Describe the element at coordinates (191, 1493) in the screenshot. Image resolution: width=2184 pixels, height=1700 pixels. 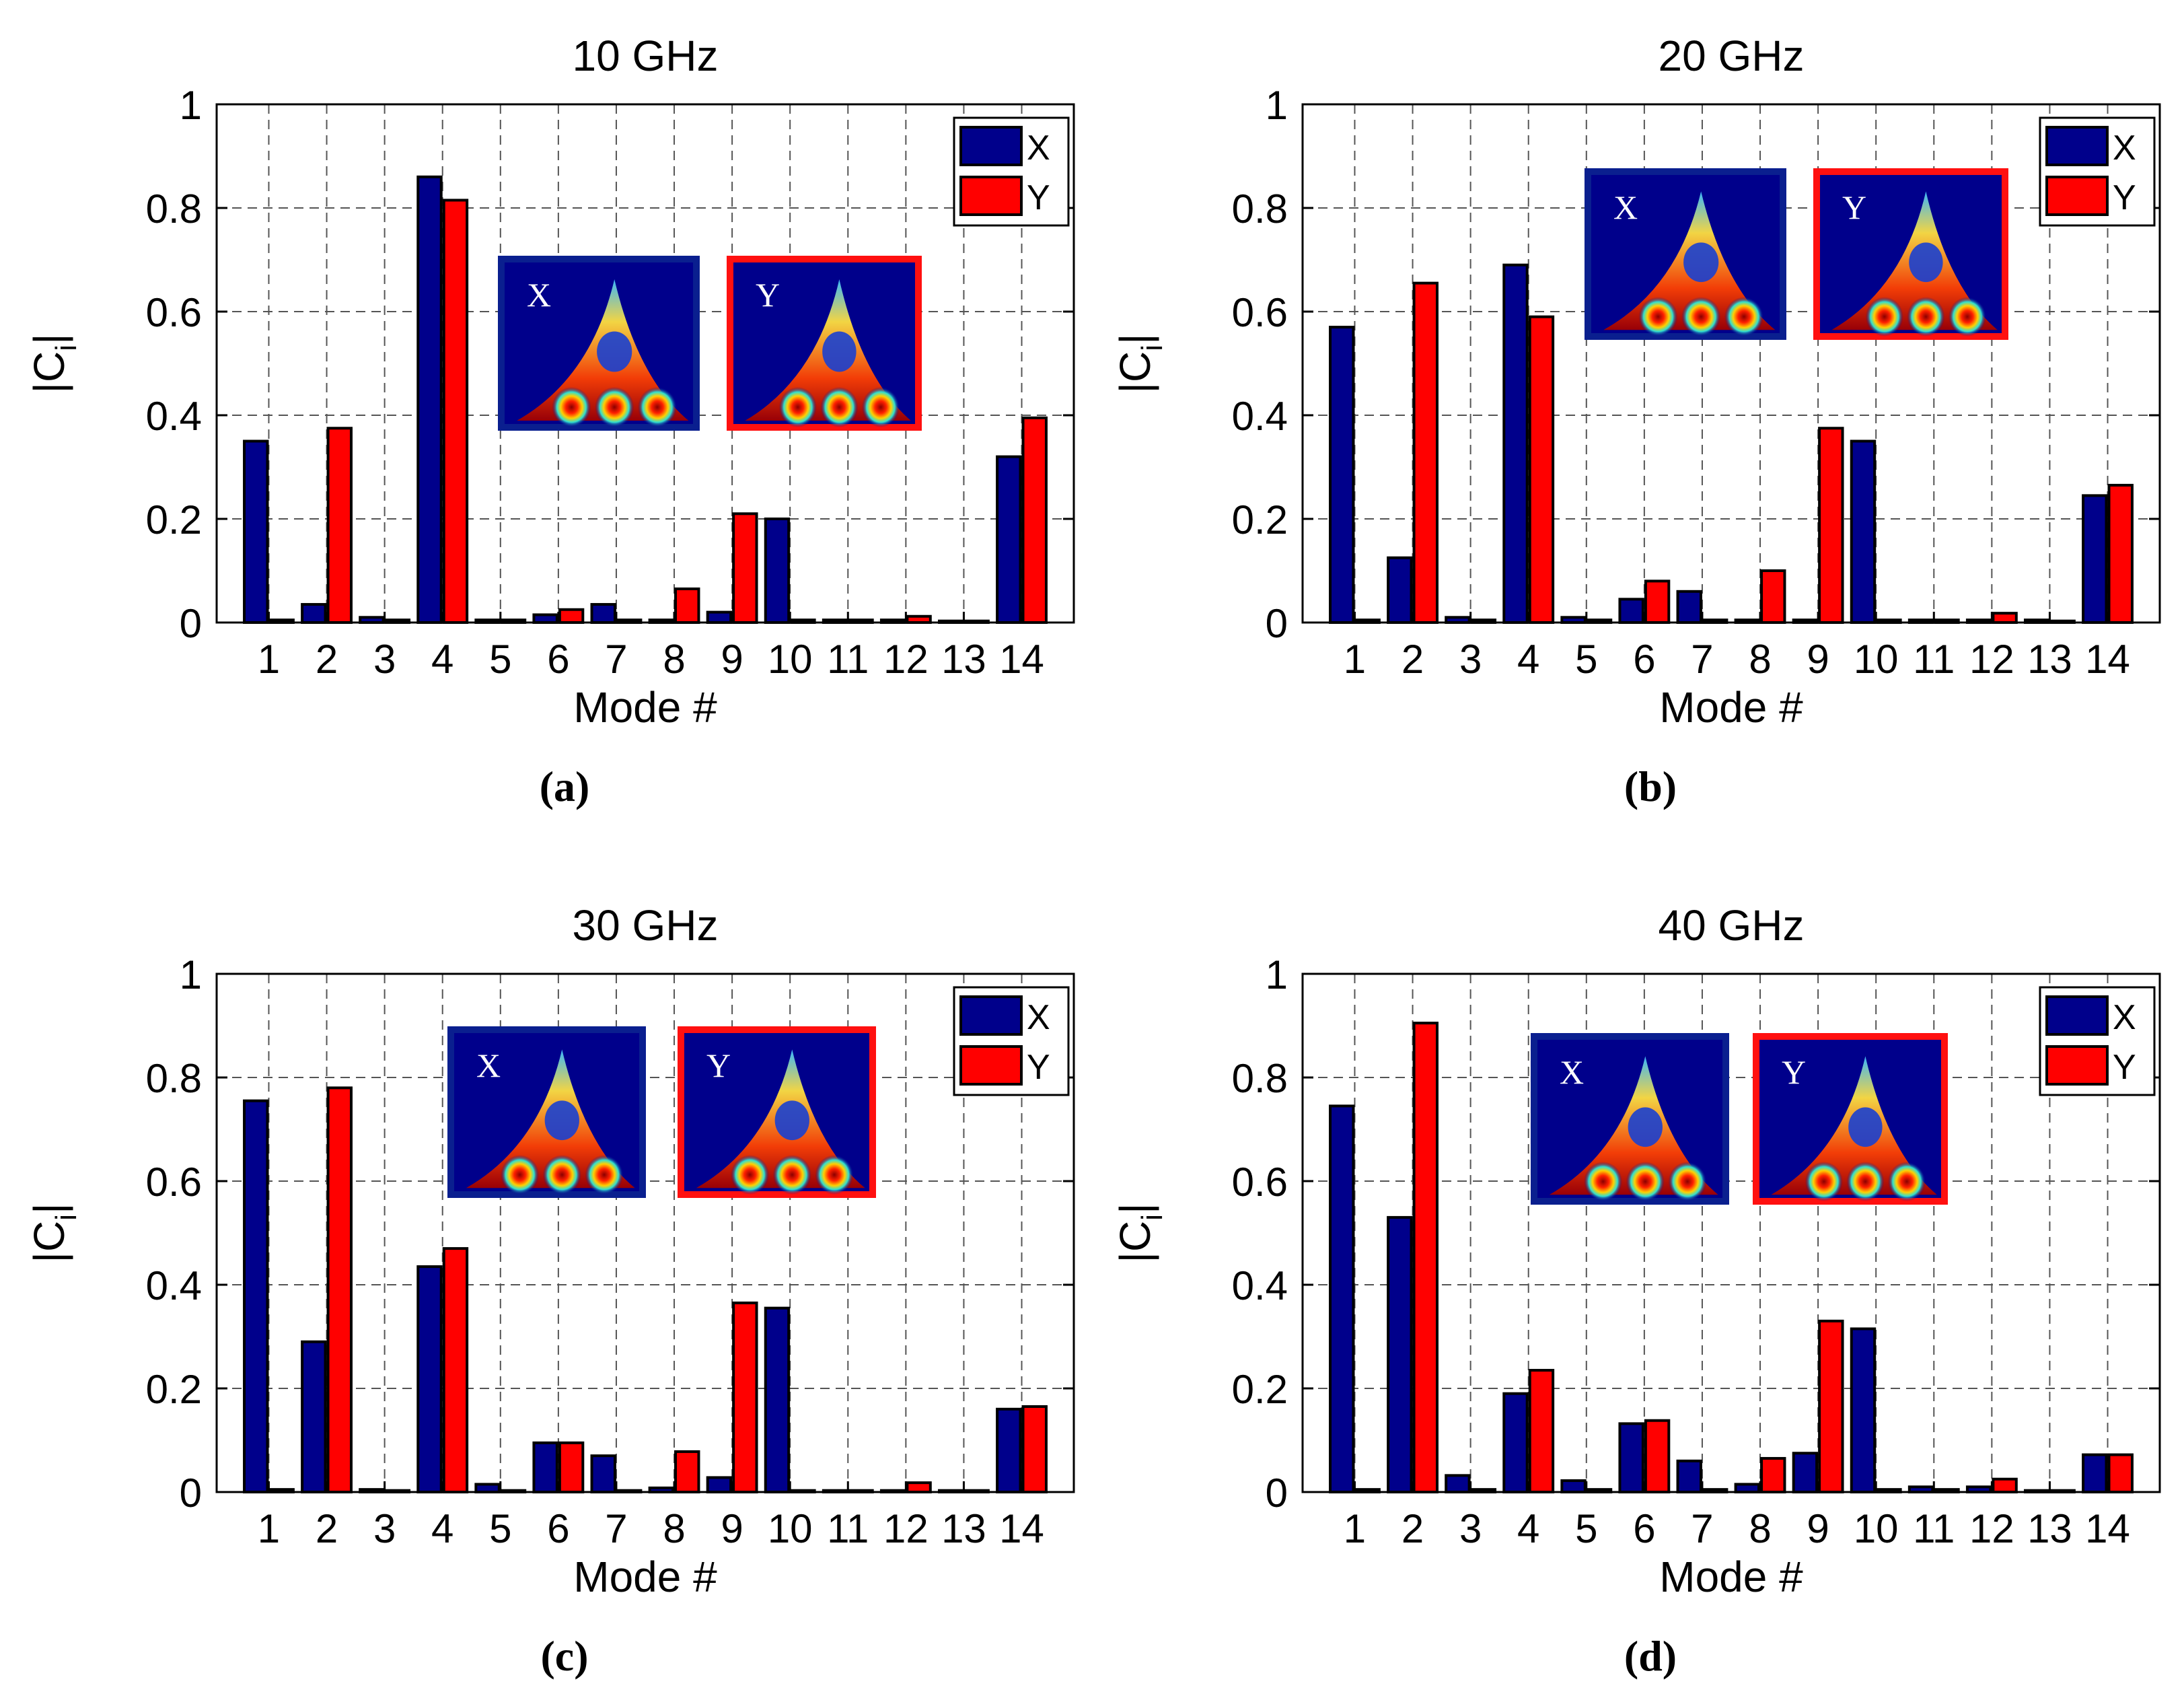
I see `y-tick-label: 0` at that location.